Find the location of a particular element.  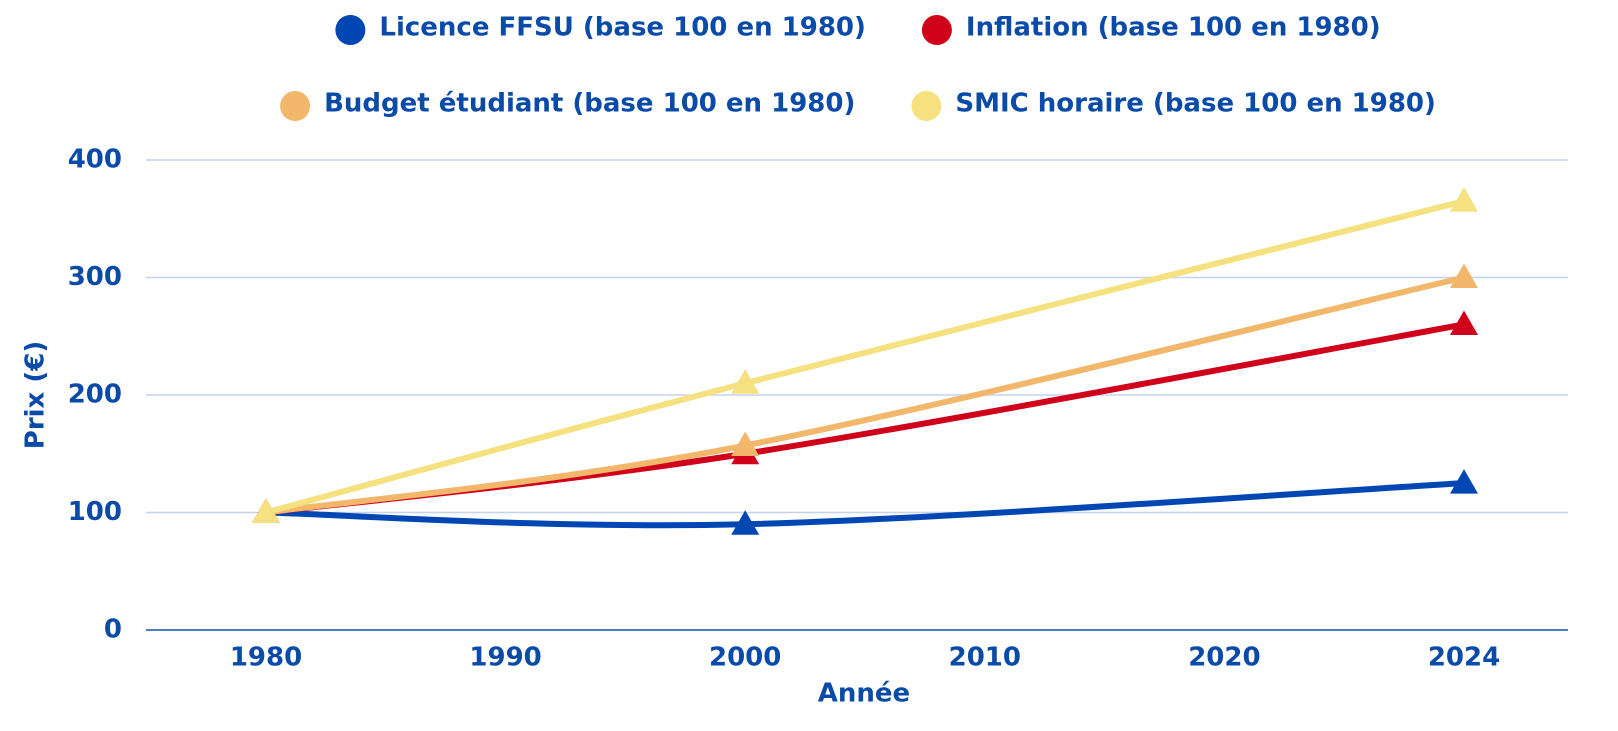

x-tick-label: 2020 is located at coordinates (1224, 658).